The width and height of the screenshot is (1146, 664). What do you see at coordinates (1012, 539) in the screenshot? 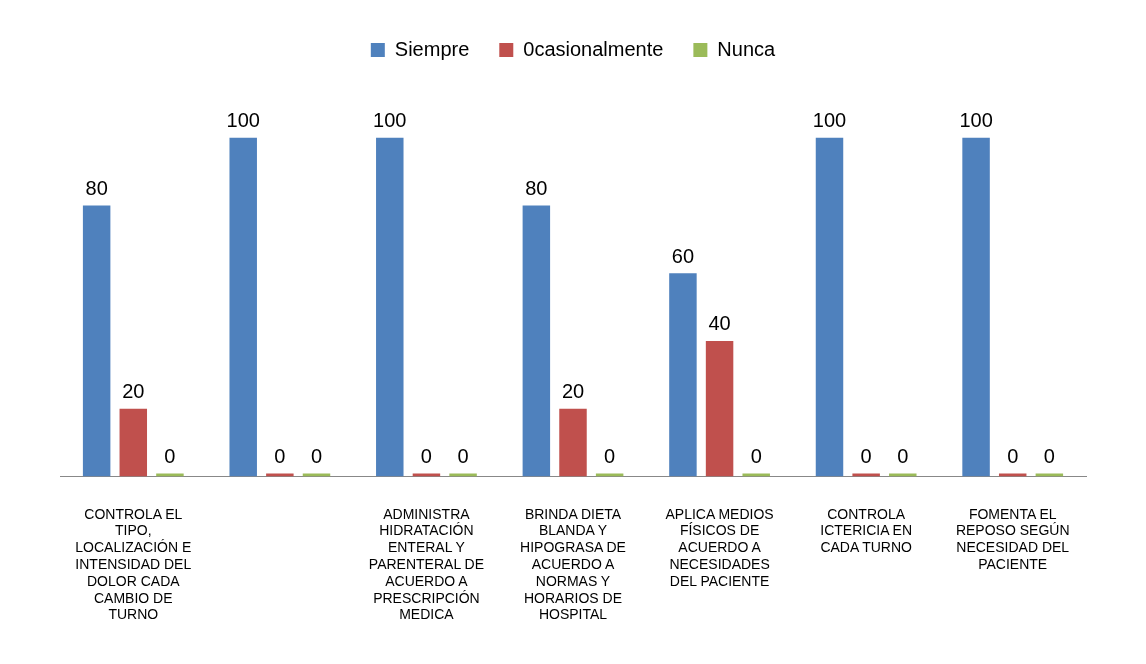
I see `x-tick-label: FOMENTA EL REPOSO SEGÚN NECESIDAD DEL PACIENTE` at bounding box center [1012, 539].